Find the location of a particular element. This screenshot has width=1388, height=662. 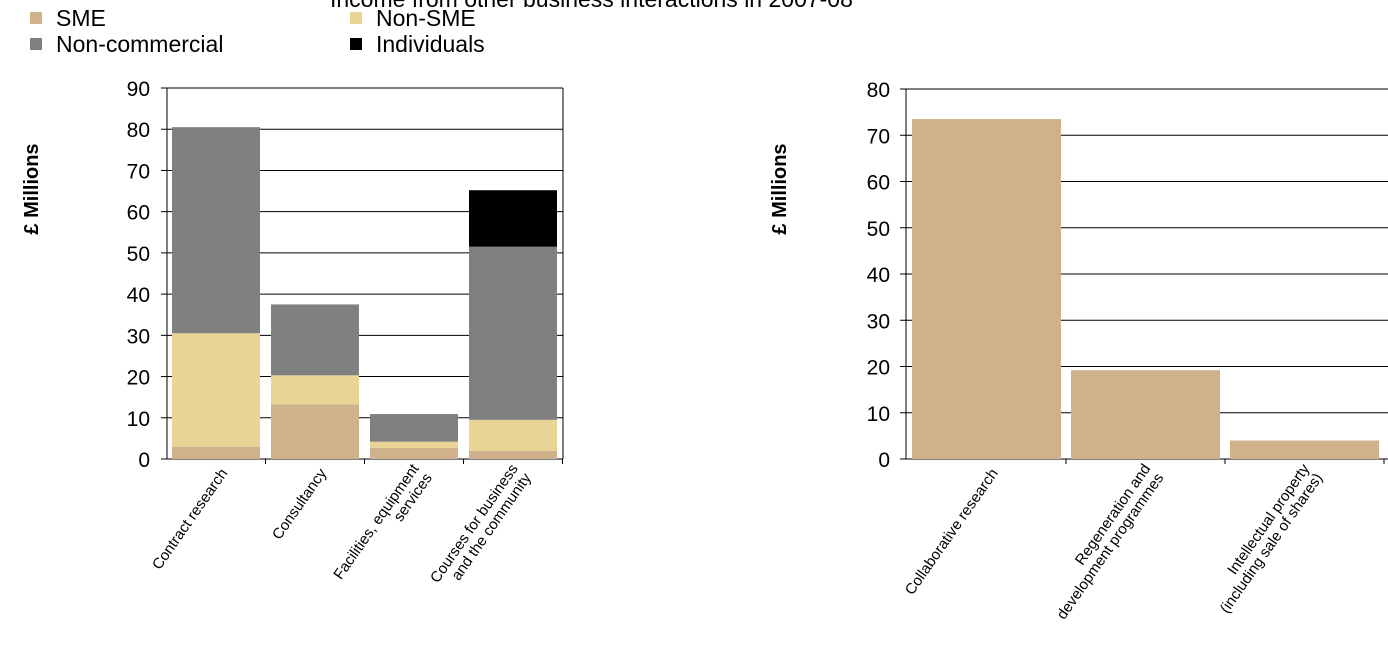

legend-label-non-commercial: Non-commercial is located at coordinates (140, 44).